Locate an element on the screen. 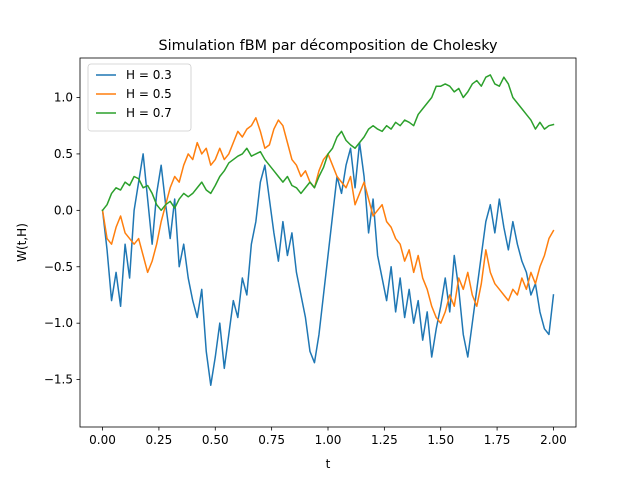  legend-label-1: H = 0.5 is located at coordinates (149, 94).